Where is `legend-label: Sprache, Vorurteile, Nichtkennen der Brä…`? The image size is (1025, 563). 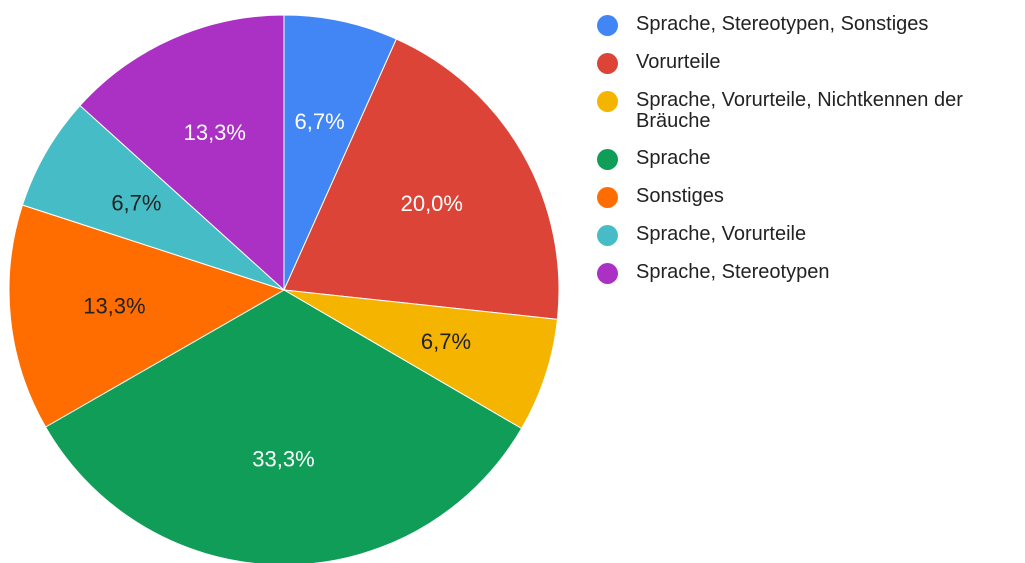 legend-label: Sprache, Vorurteile, Nichtkennen der Brä… is located at coordinates (799, 110).